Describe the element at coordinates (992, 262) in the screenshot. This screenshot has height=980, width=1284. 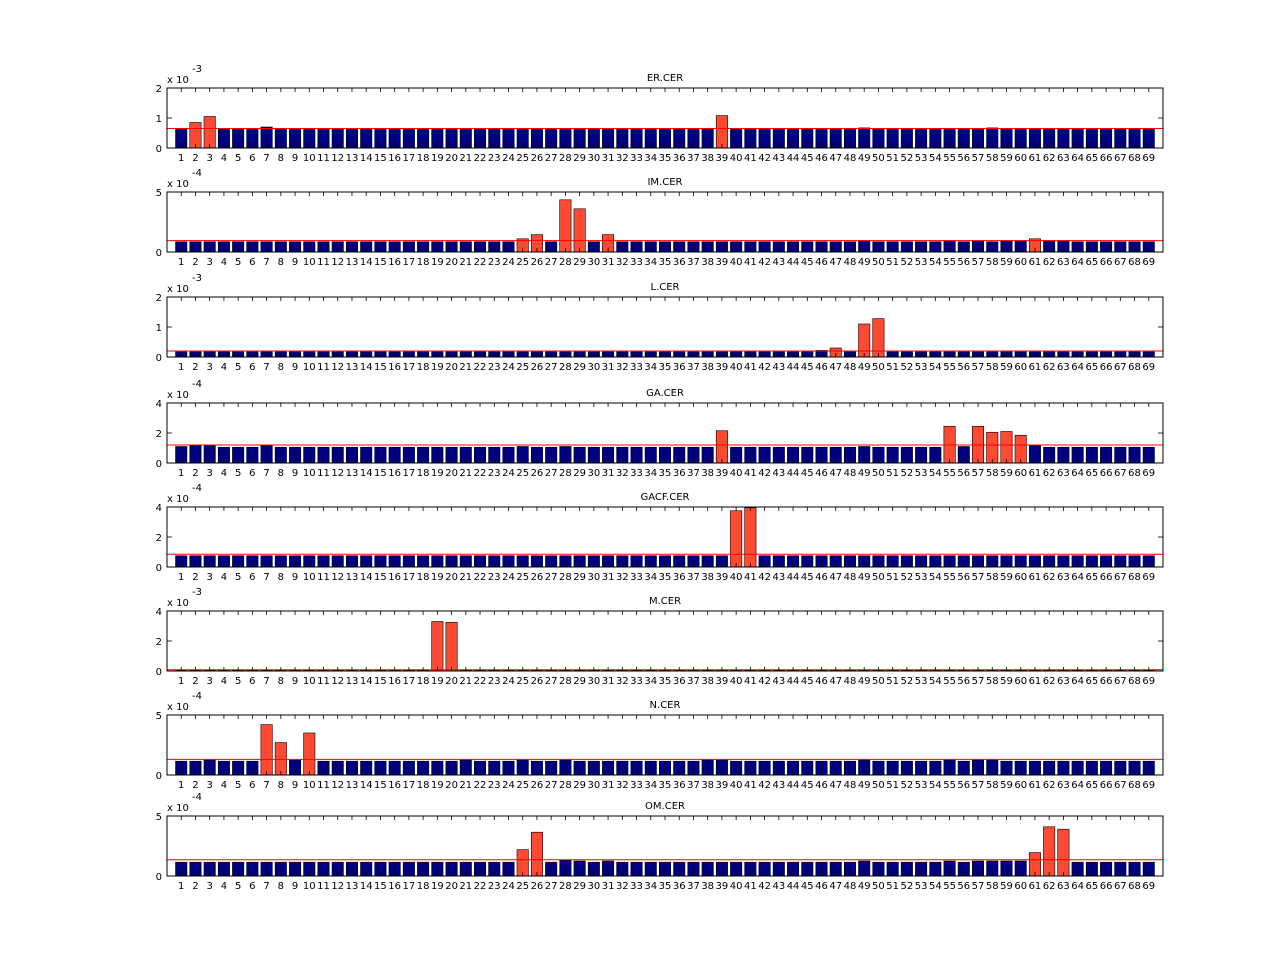
I see `x-tick-label: 58` at that location.